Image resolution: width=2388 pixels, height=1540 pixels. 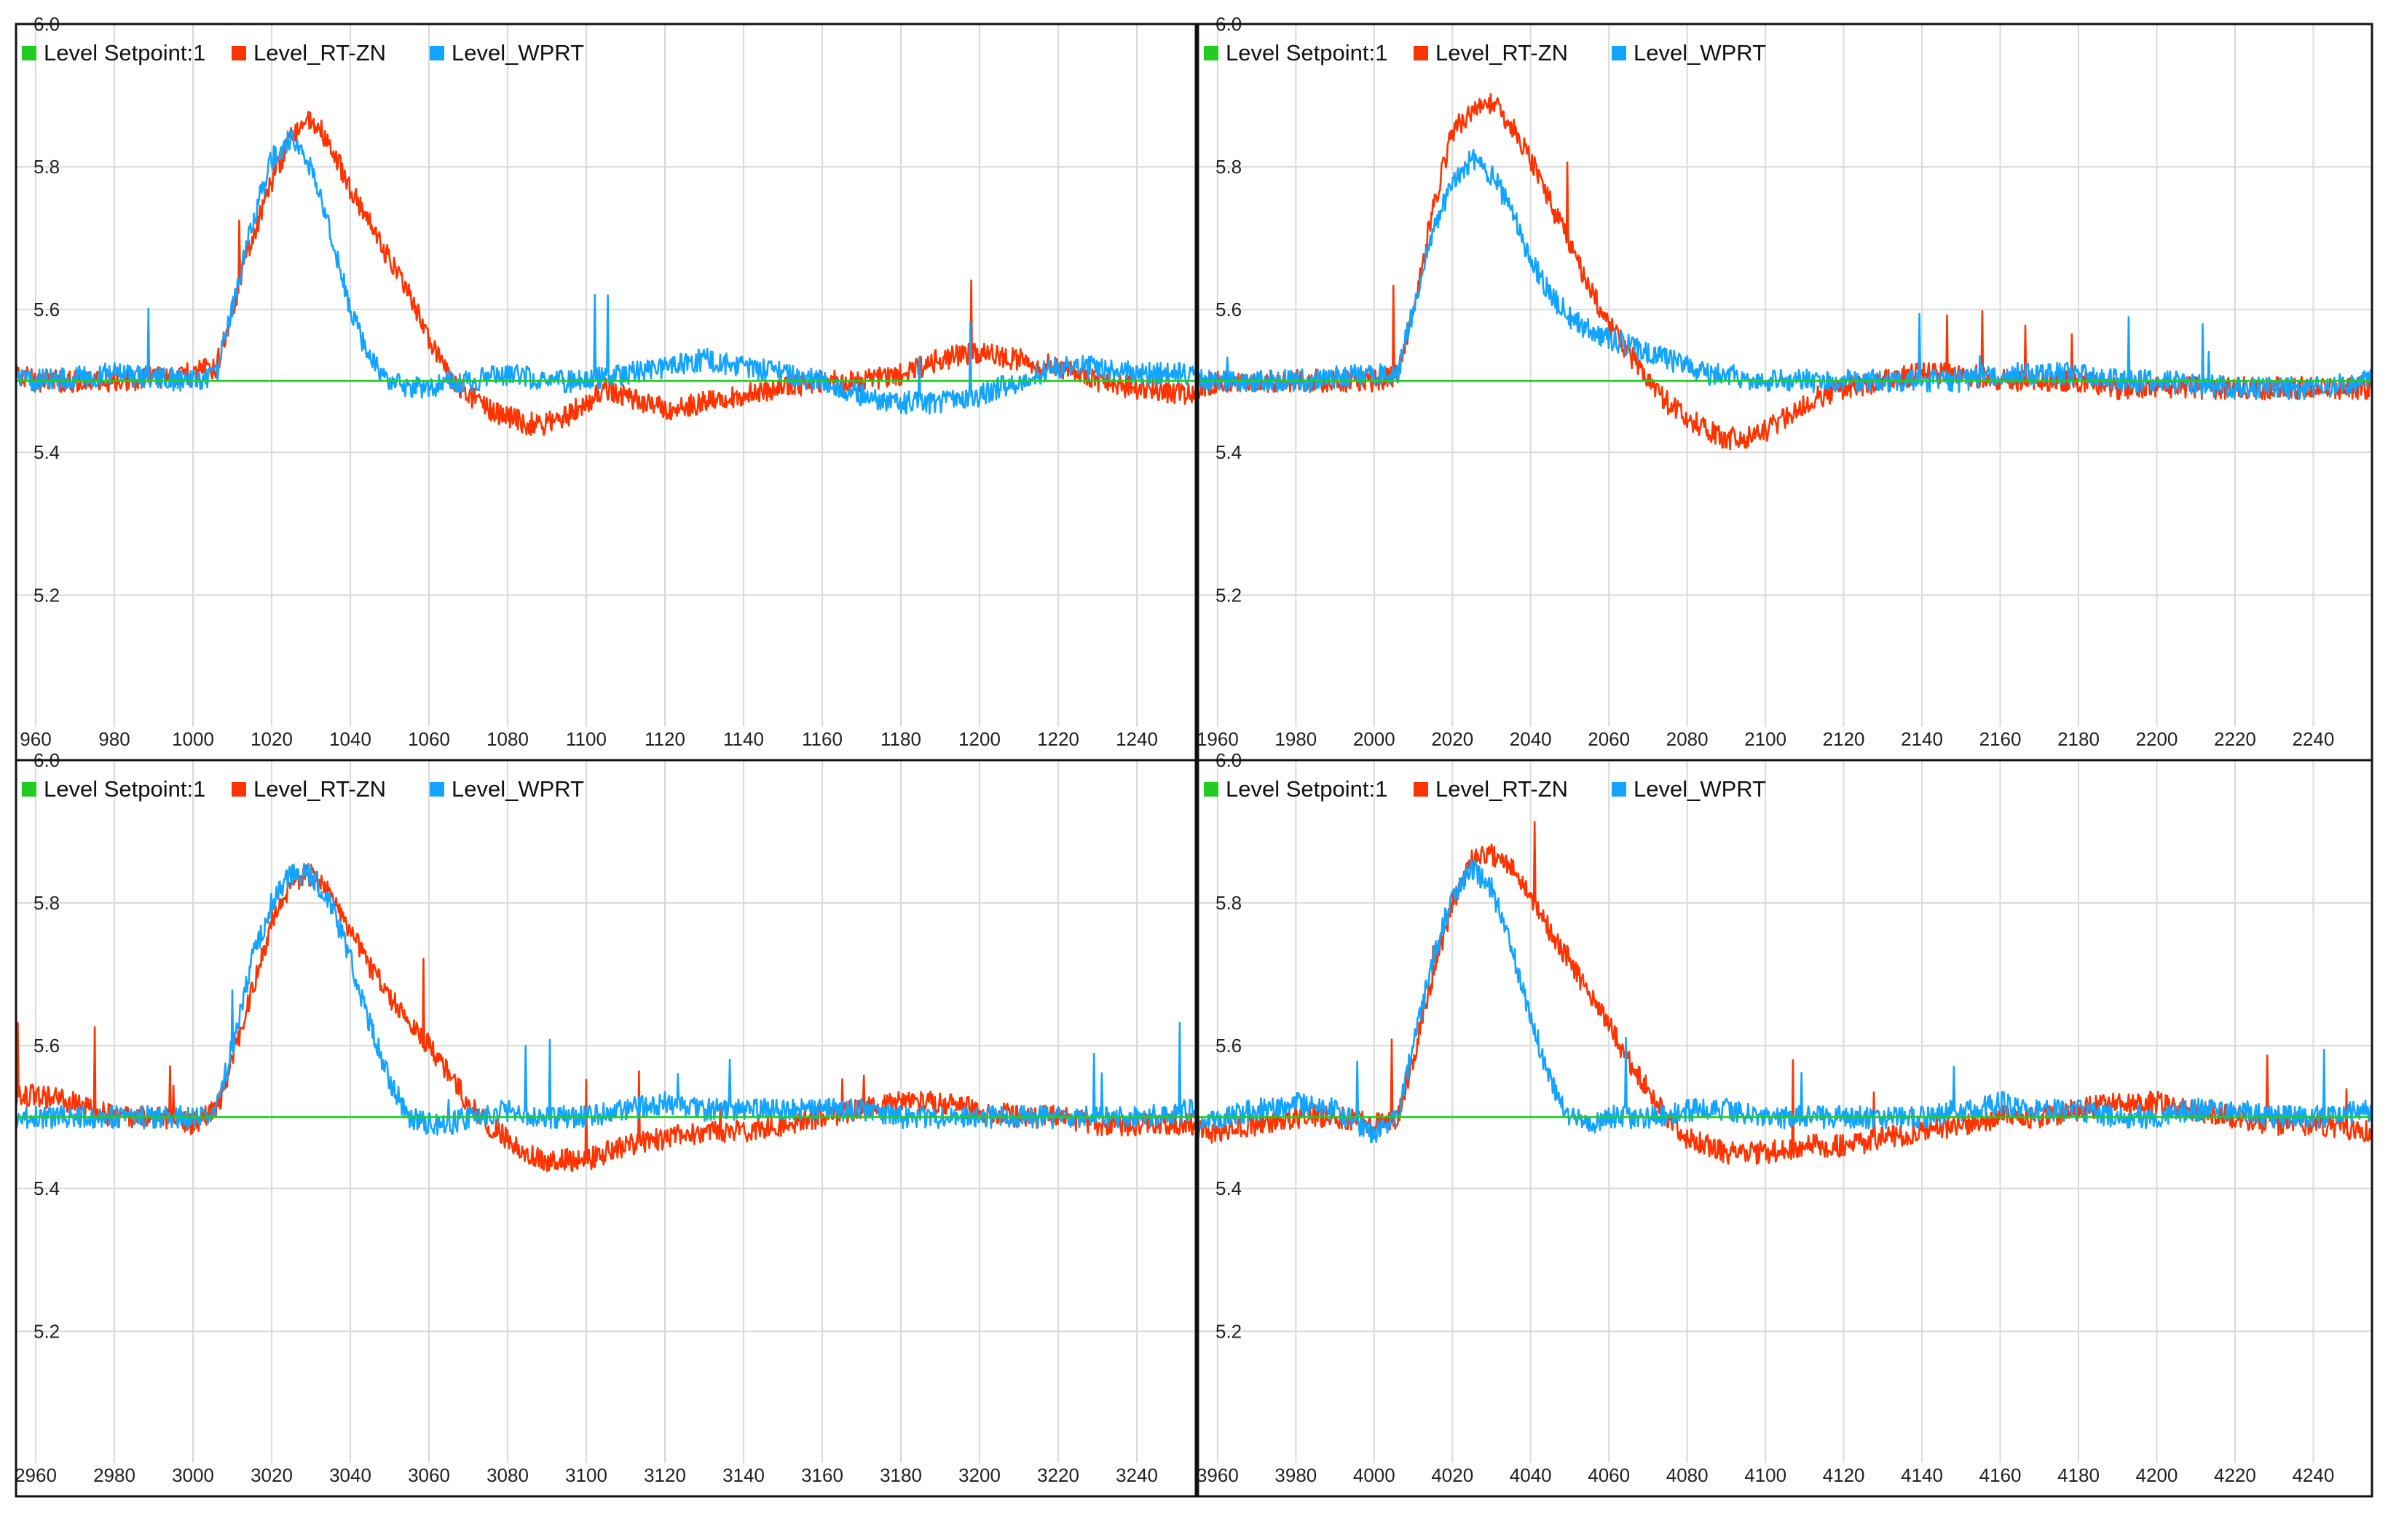 I want to click on x-tick-label: 4140, so click(x=1922, y=1475).